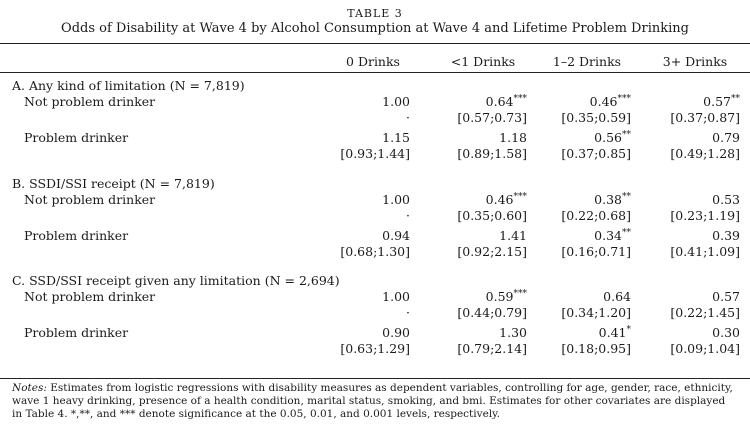 Image resolution: width=750 pixels, height=428 pixels. Describe the element at coordinates (396, 332) in the screenshot. I see `odds-ratio-number: 0.90` at that location.